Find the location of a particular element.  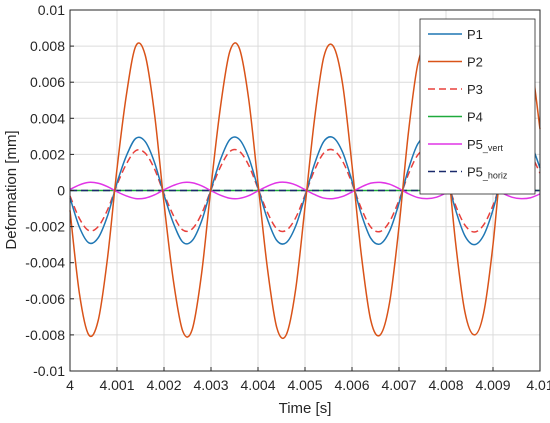

y-tick-label: -0.002 is located at coordinates (45, 227).